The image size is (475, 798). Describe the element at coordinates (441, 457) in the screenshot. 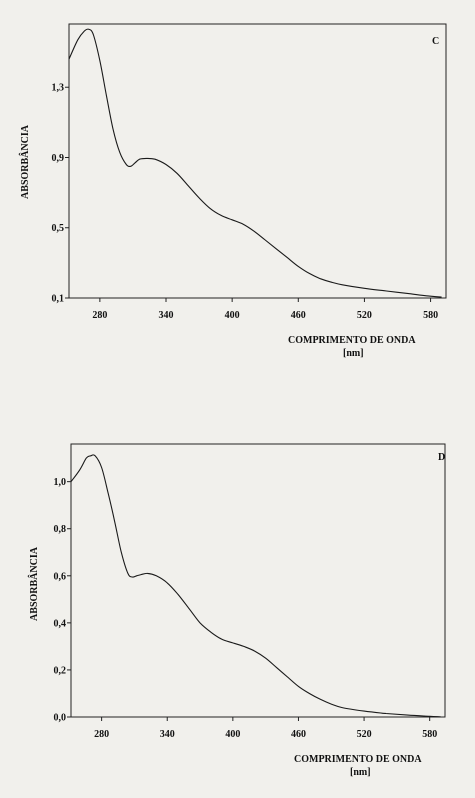

I see `panel-label: D` at that location.